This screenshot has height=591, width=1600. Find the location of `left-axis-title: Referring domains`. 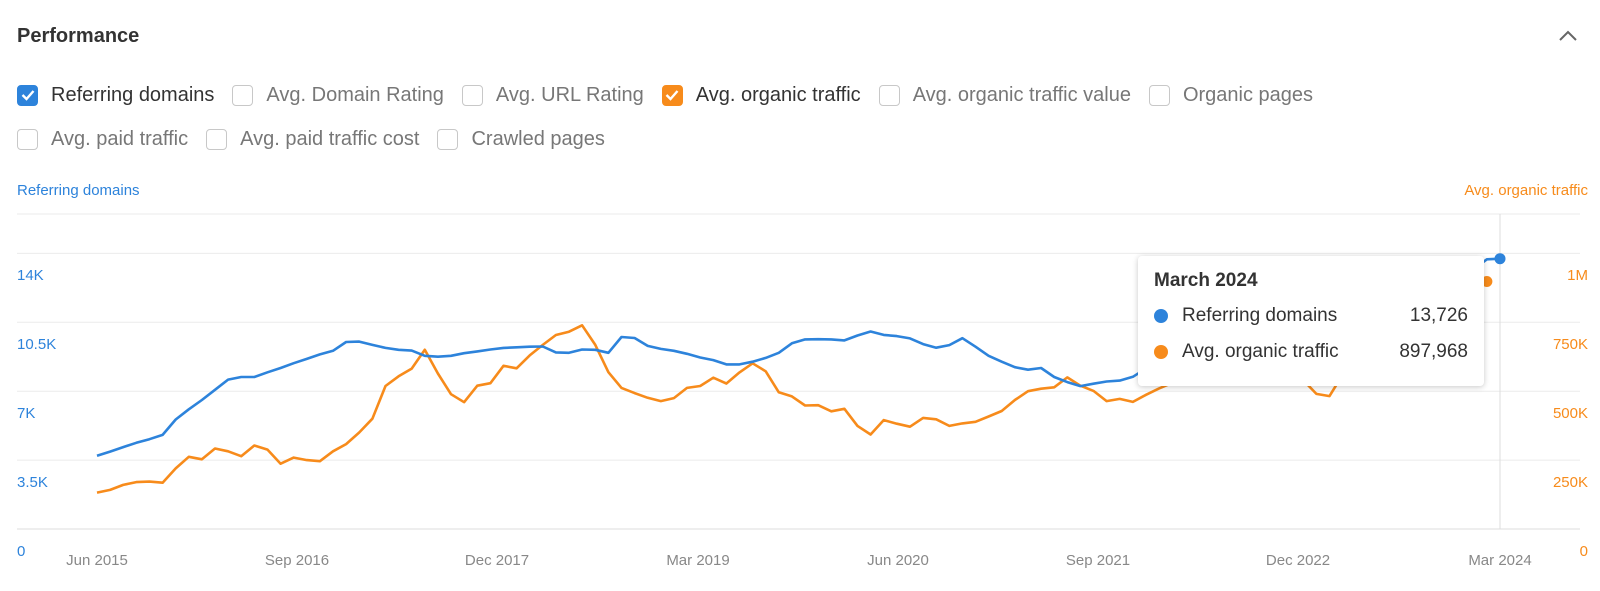

left-axis-title: Referring domains is located at coordinates (78, 190).